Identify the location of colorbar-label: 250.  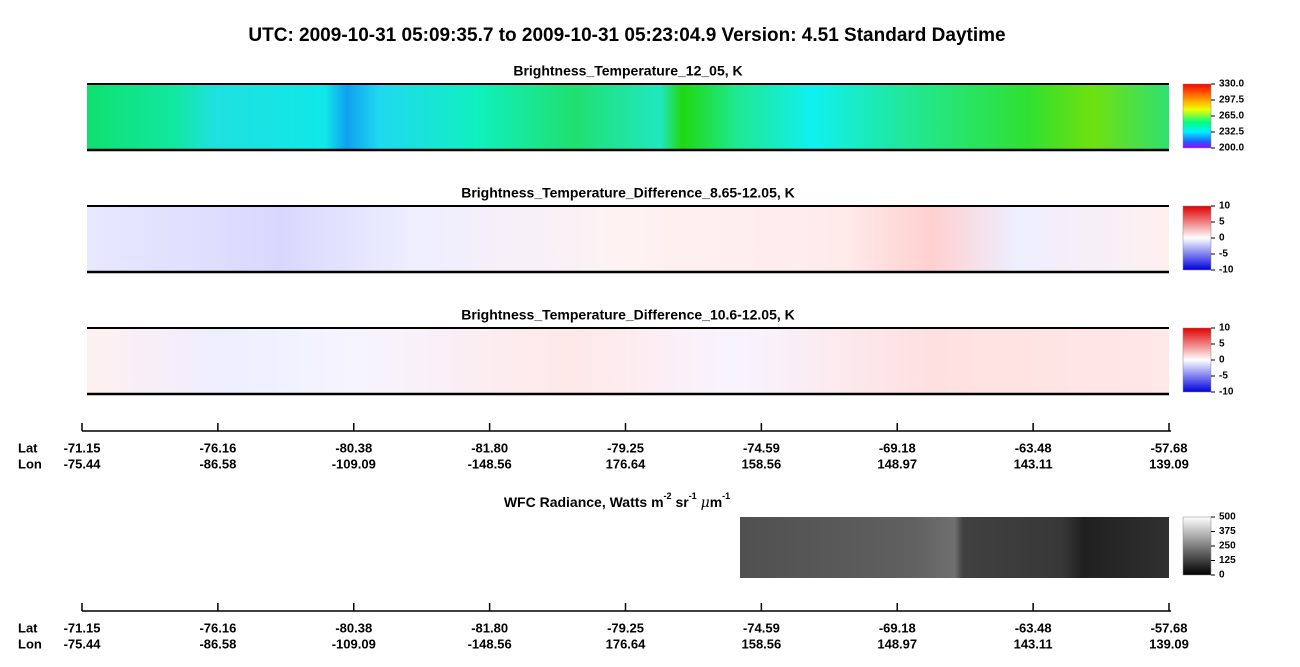
(1227, 546).